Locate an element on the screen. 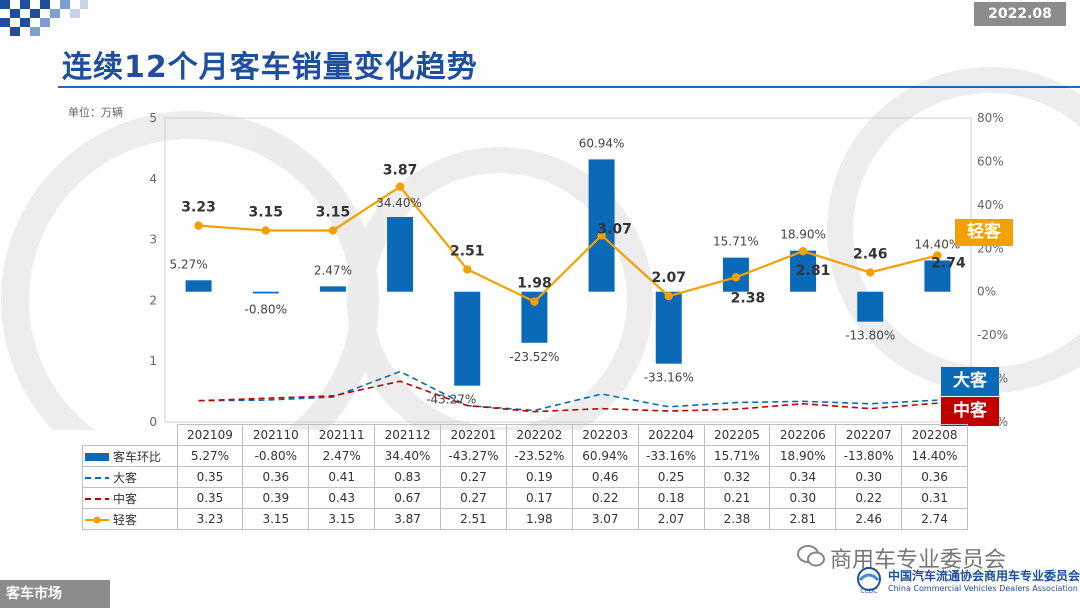 This screenshot has width=1080, height=608. legend-mid-key is located at coordinates (97, 499).